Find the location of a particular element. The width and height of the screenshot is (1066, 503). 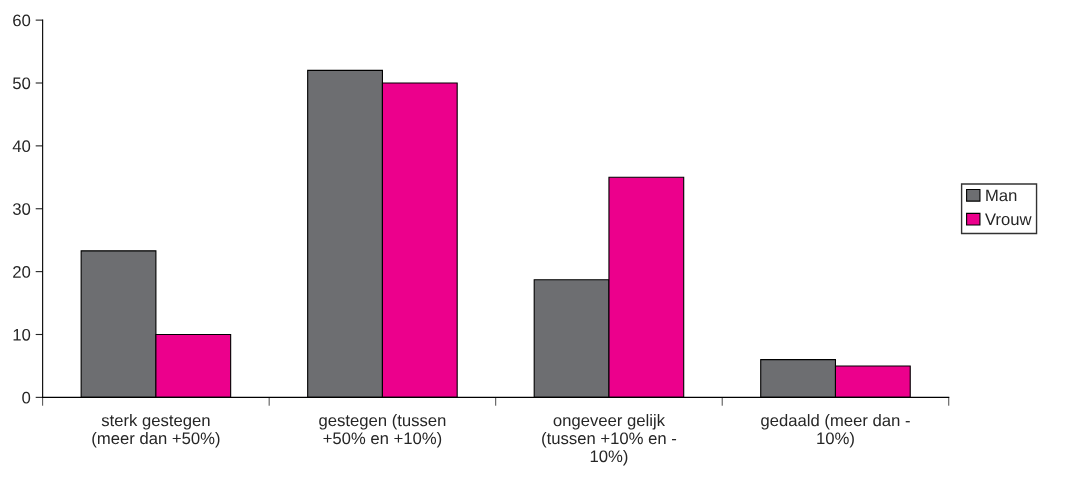

y-tick-label: 30 is located at coordinates (21, 209).